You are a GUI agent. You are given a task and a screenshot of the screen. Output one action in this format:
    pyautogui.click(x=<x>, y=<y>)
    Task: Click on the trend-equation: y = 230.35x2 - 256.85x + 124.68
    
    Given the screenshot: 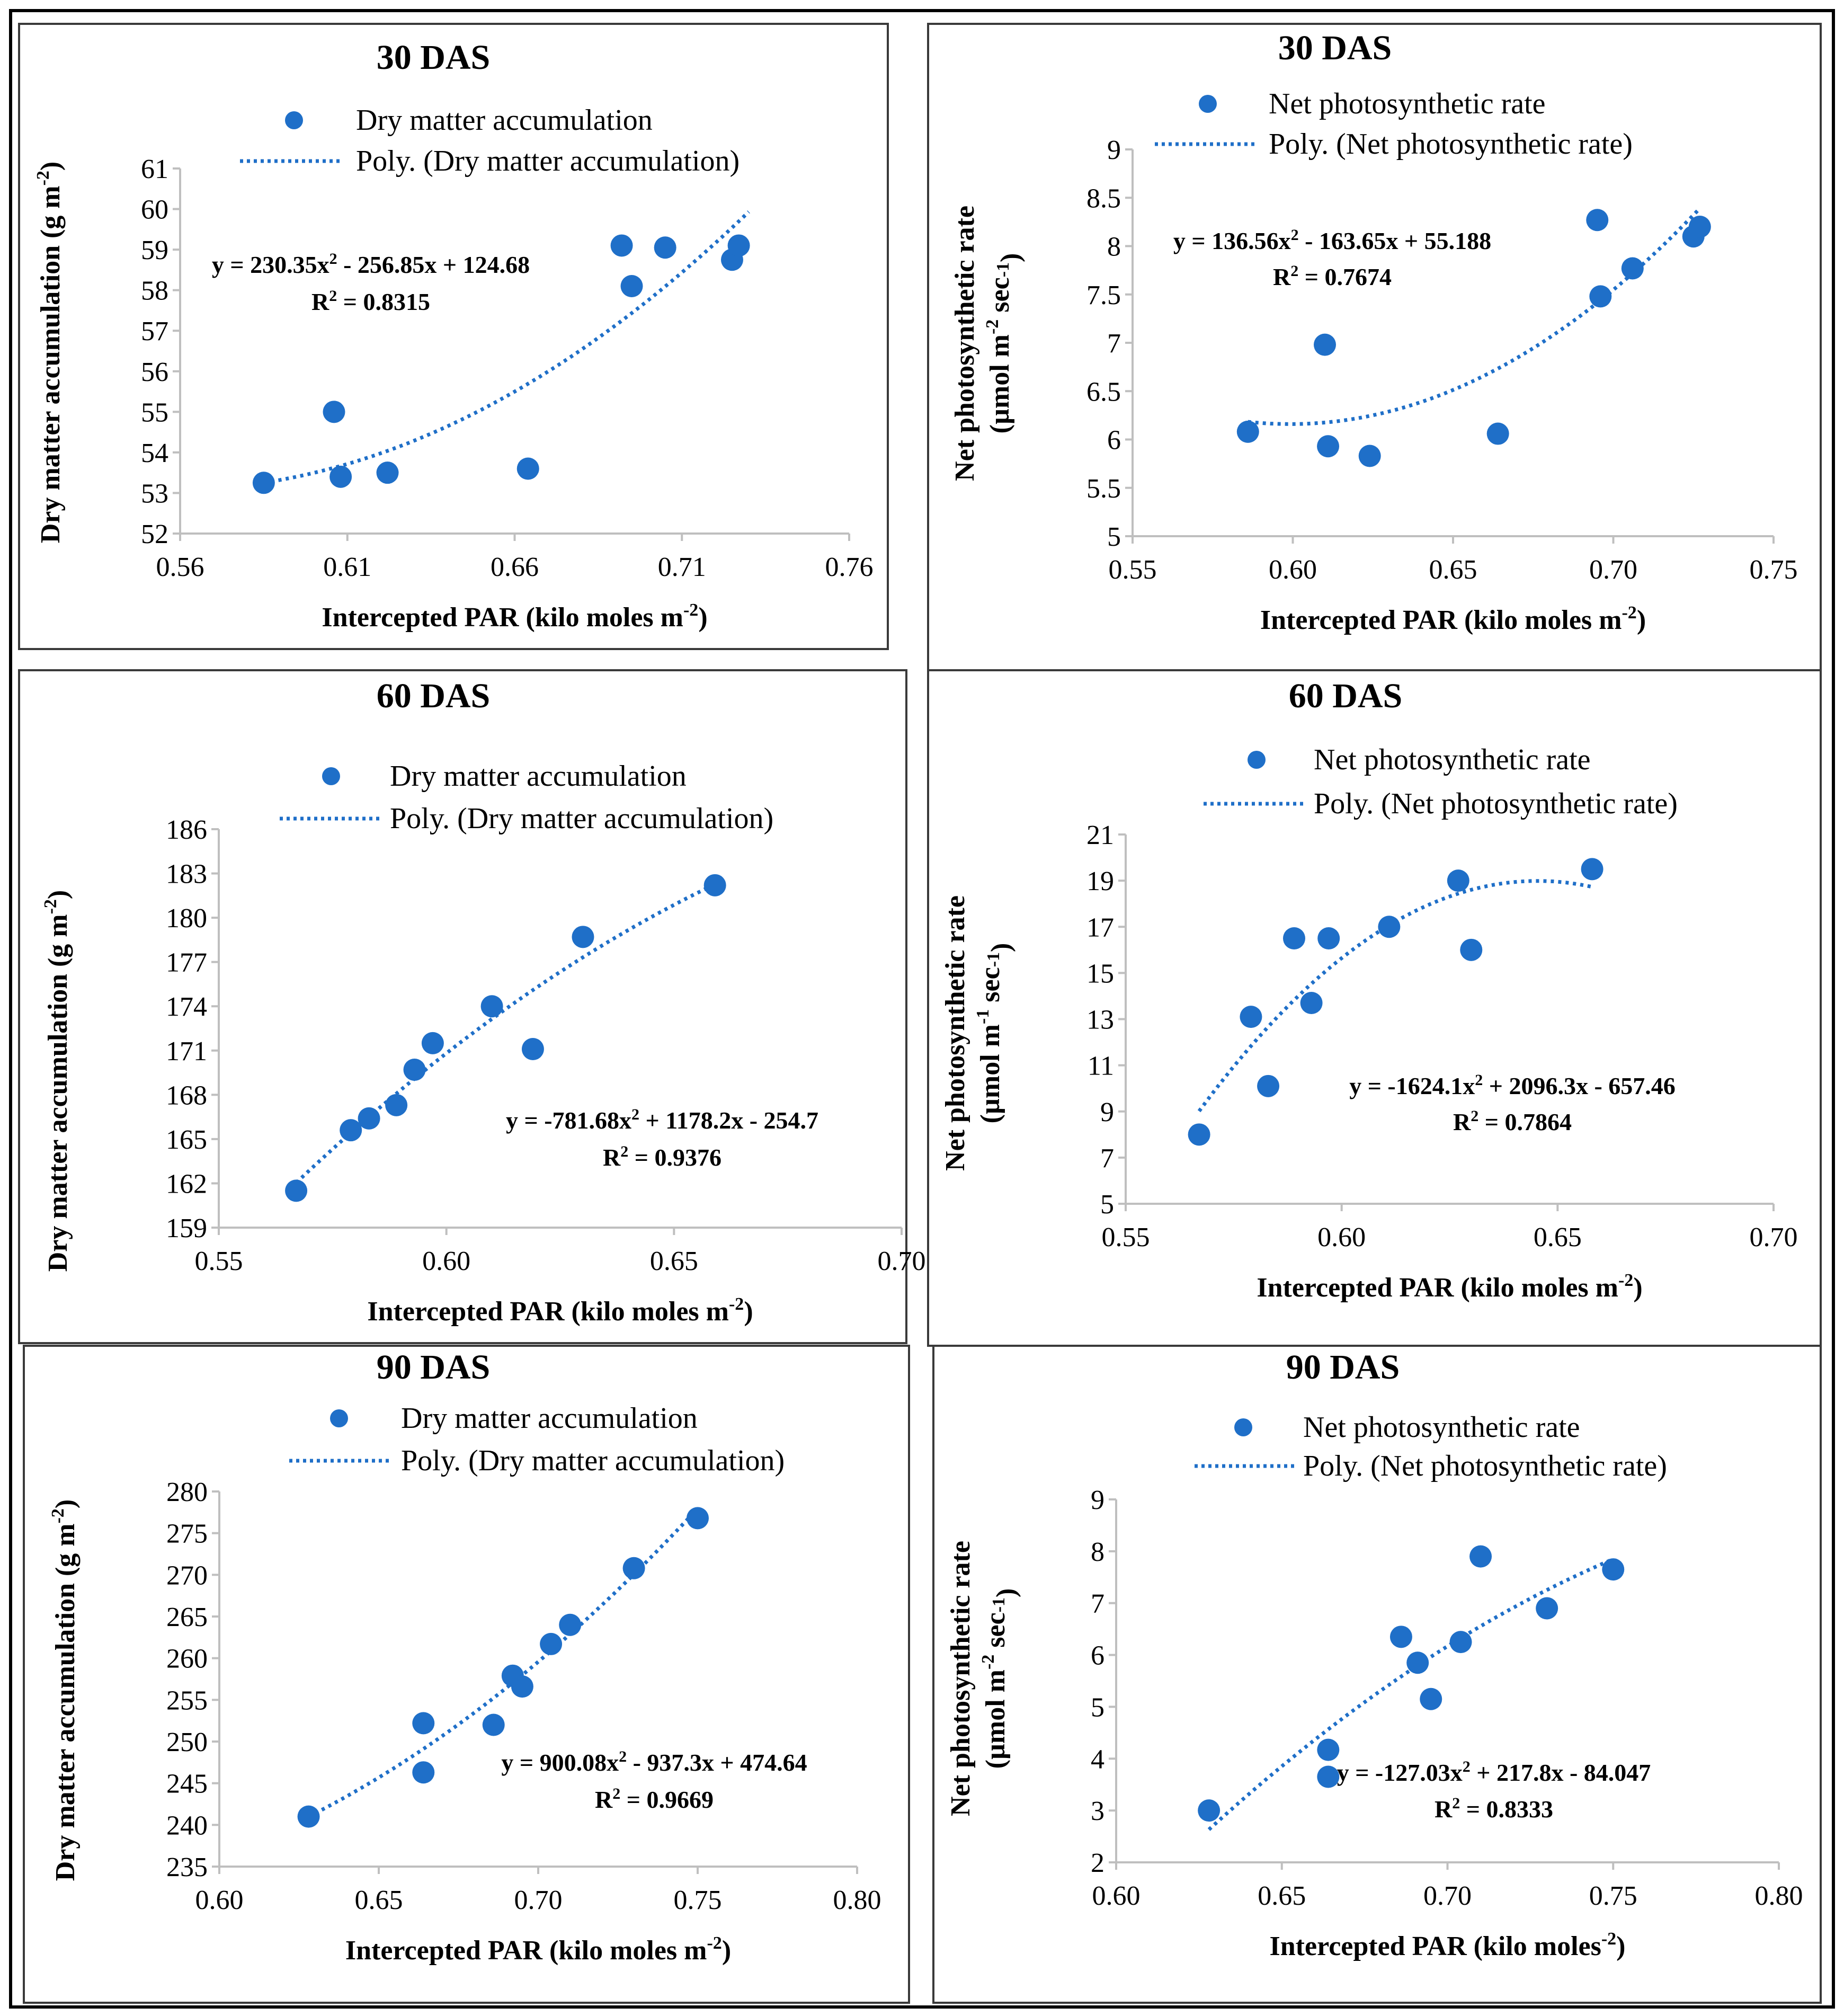 What is the action you would take?
    pyautogui.click(x=371, y=264)
    